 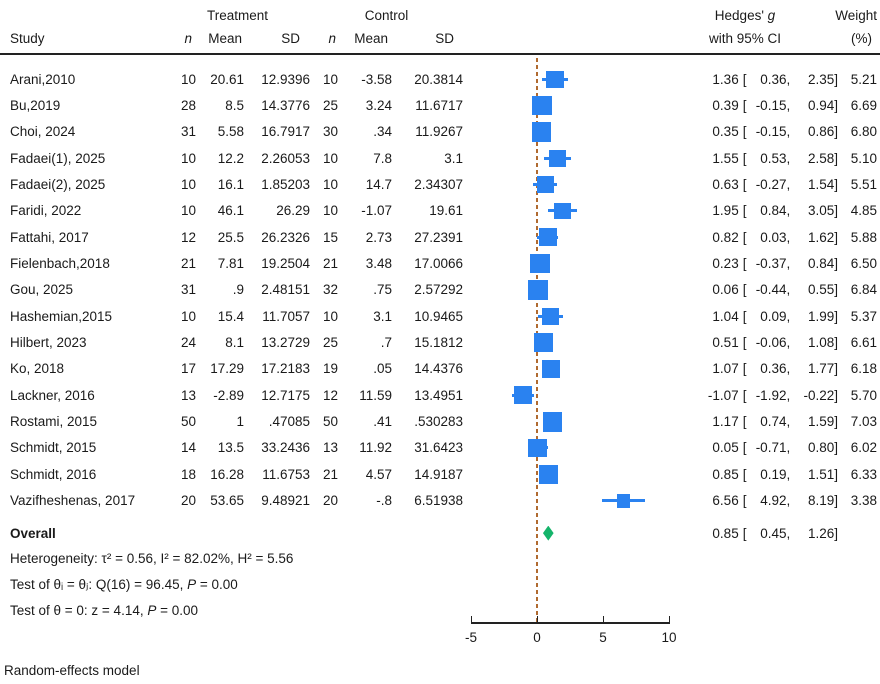 What do you see at coordinates (438, 316) in the screenshot?
I see `control-sd-value: 10.9465` at bounding box center [438, 316].